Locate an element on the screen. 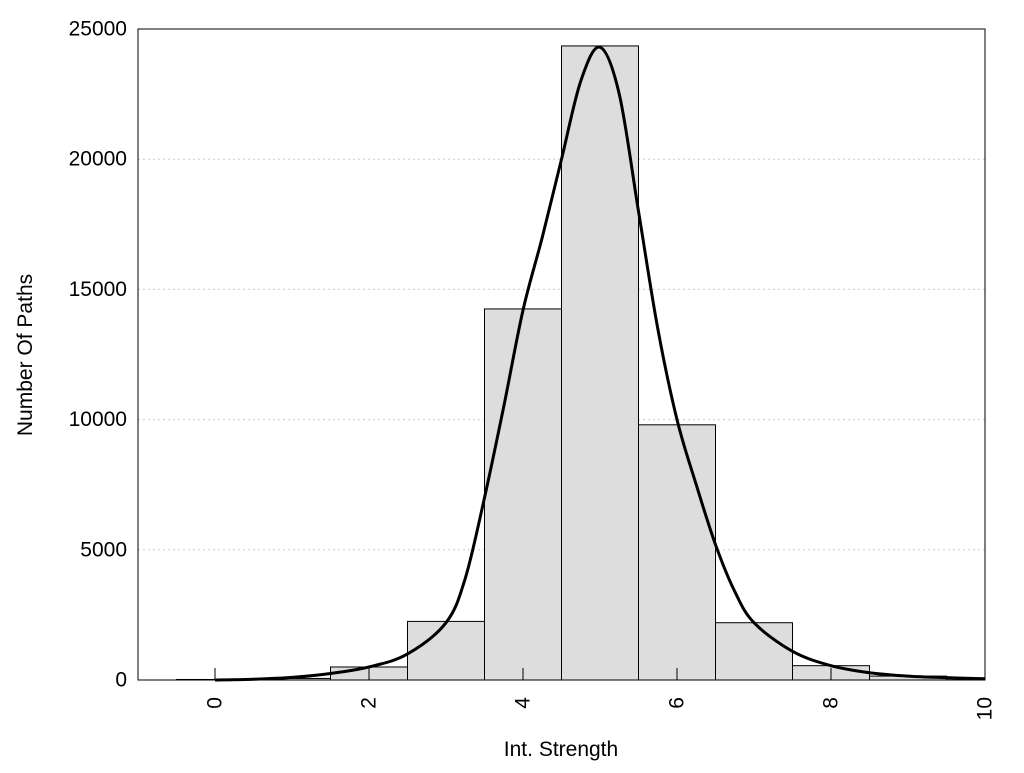 The width and height of the screenshot is (1024, 773). y-tick-label: 20000 is located at coordinates (98, 159).